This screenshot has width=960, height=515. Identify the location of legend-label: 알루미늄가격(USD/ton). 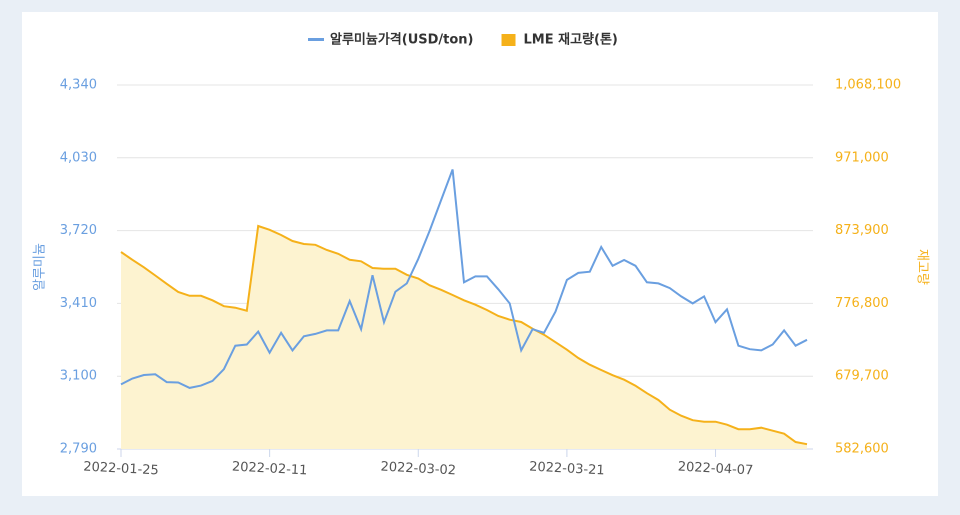
(402, 40).